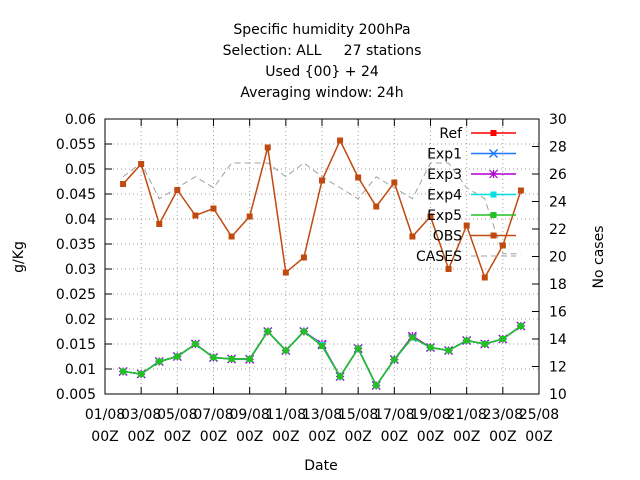  What do you see at coordinates (358, 415) in the screenshot?
I see `x-tick-label-date: 15/08` at bounding box center [358, 415].